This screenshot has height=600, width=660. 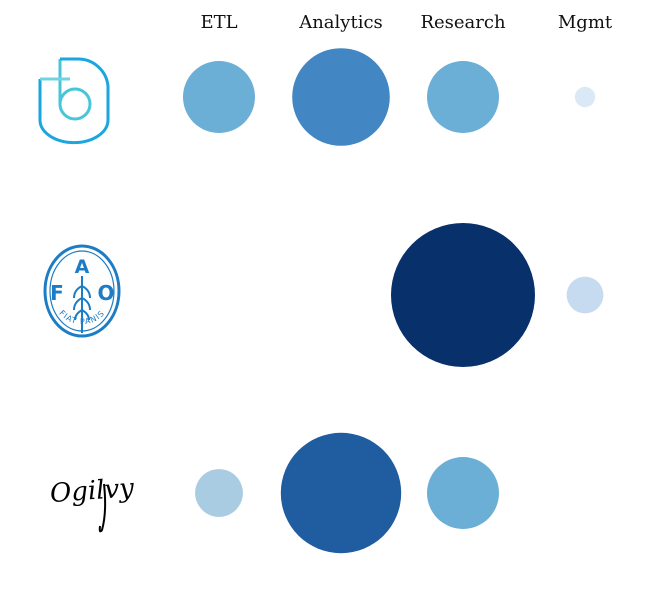 What do you see at coordinates (82, 267) in the screenshot?
I see `svg-text: A` at bounding box center [82, 267].